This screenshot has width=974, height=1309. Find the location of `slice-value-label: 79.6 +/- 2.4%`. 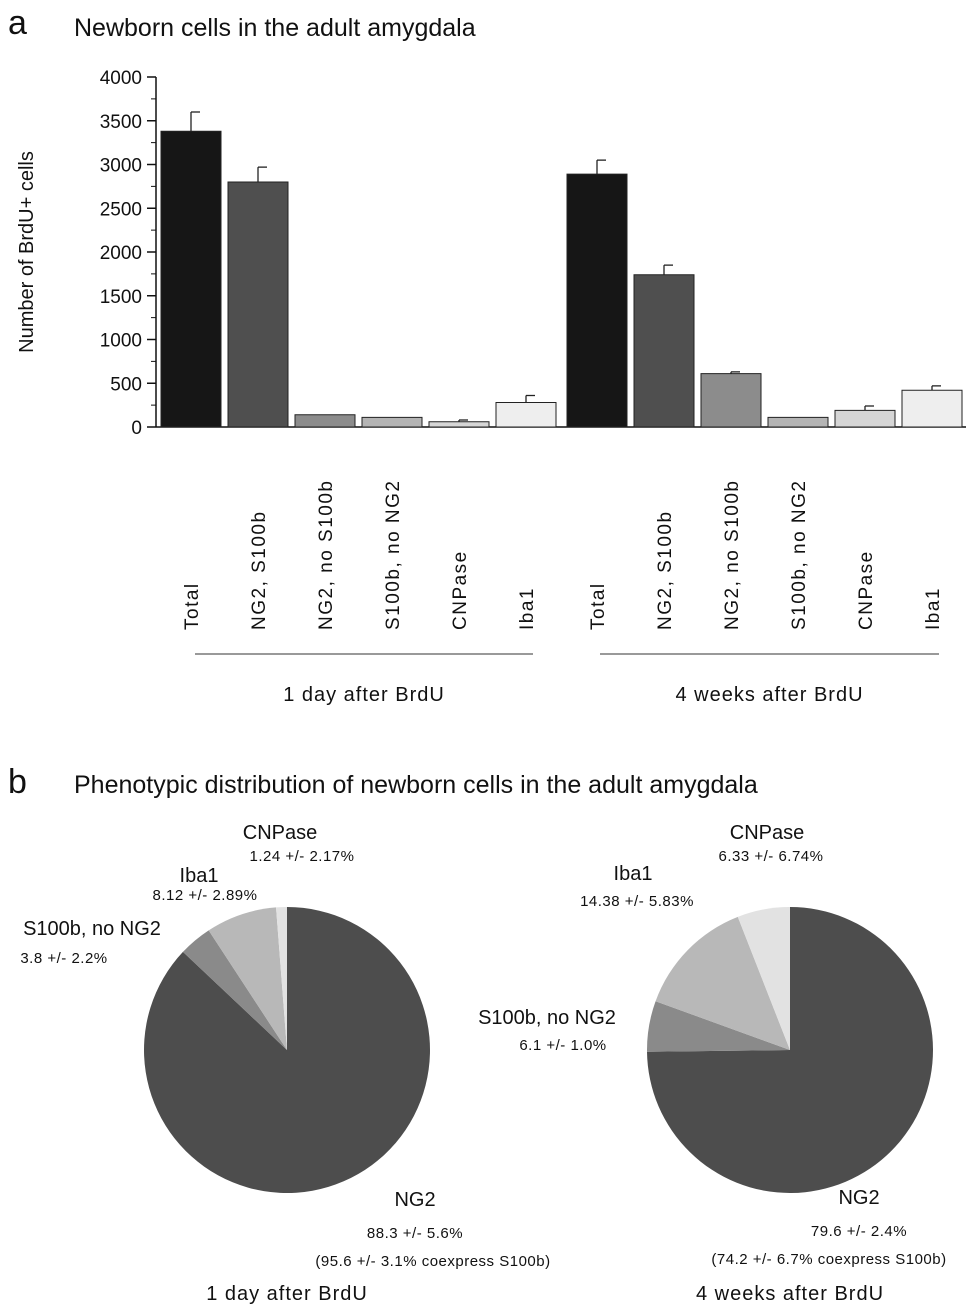

slice-value-label: 79.6 +/- 2.4% is located at coordinates (859, 1231).